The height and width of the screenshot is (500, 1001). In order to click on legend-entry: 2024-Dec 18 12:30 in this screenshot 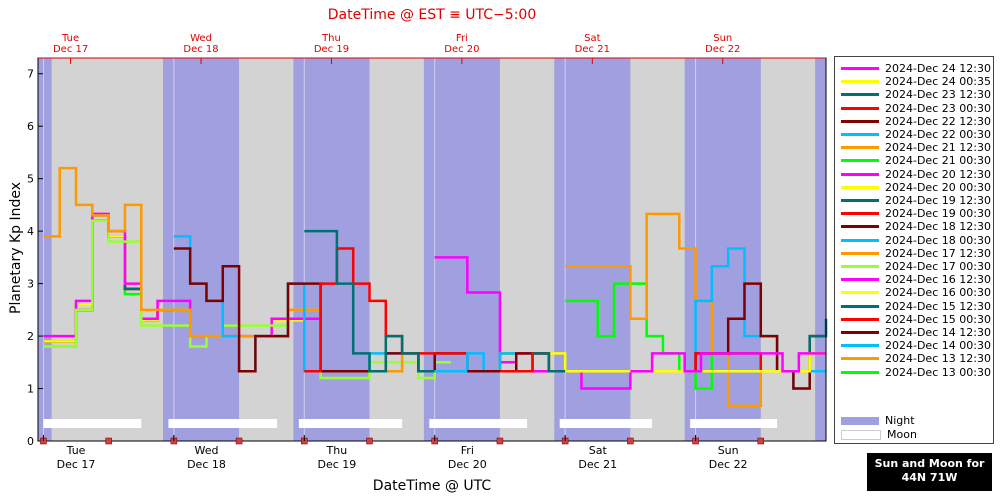, I will do `click(916, 226)`.